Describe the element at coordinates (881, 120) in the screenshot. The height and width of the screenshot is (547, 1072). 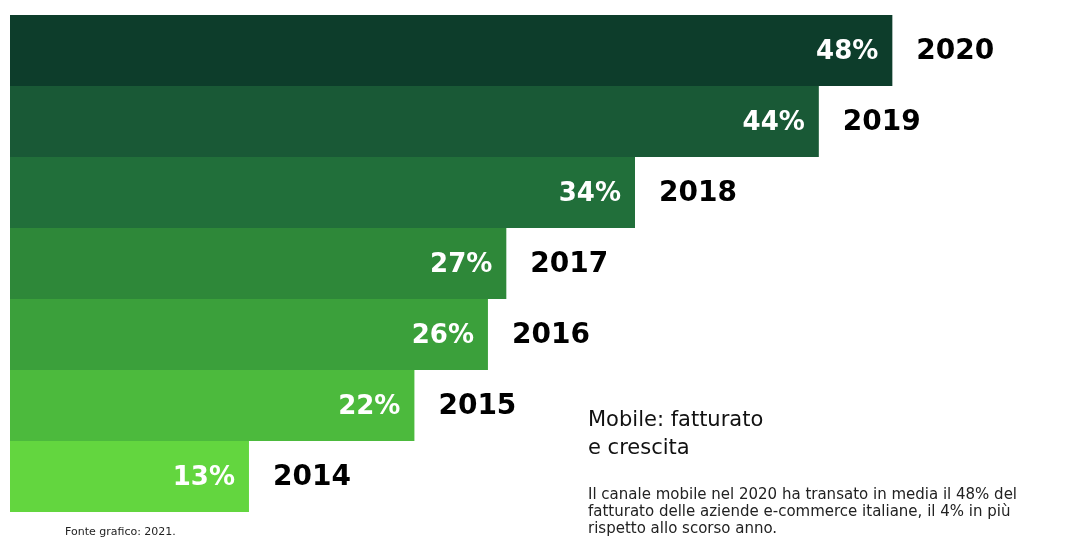
I see `y-tick-label: 2019` at that location.